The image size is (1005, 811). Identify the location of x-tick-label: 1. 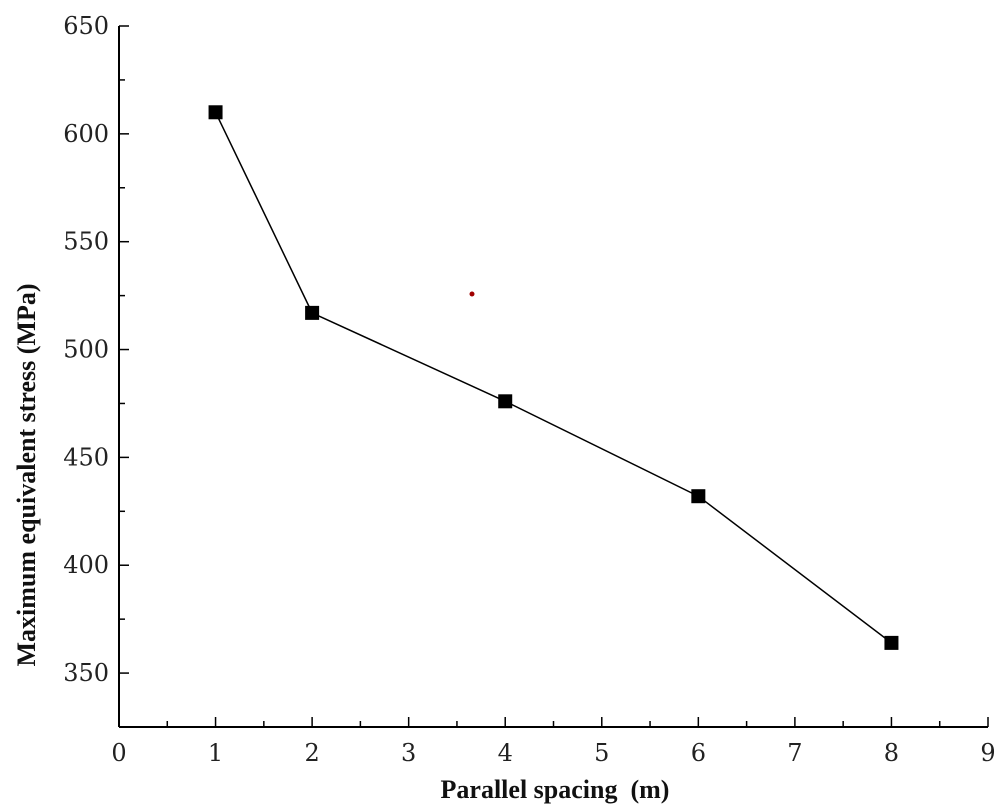
(215, 753).